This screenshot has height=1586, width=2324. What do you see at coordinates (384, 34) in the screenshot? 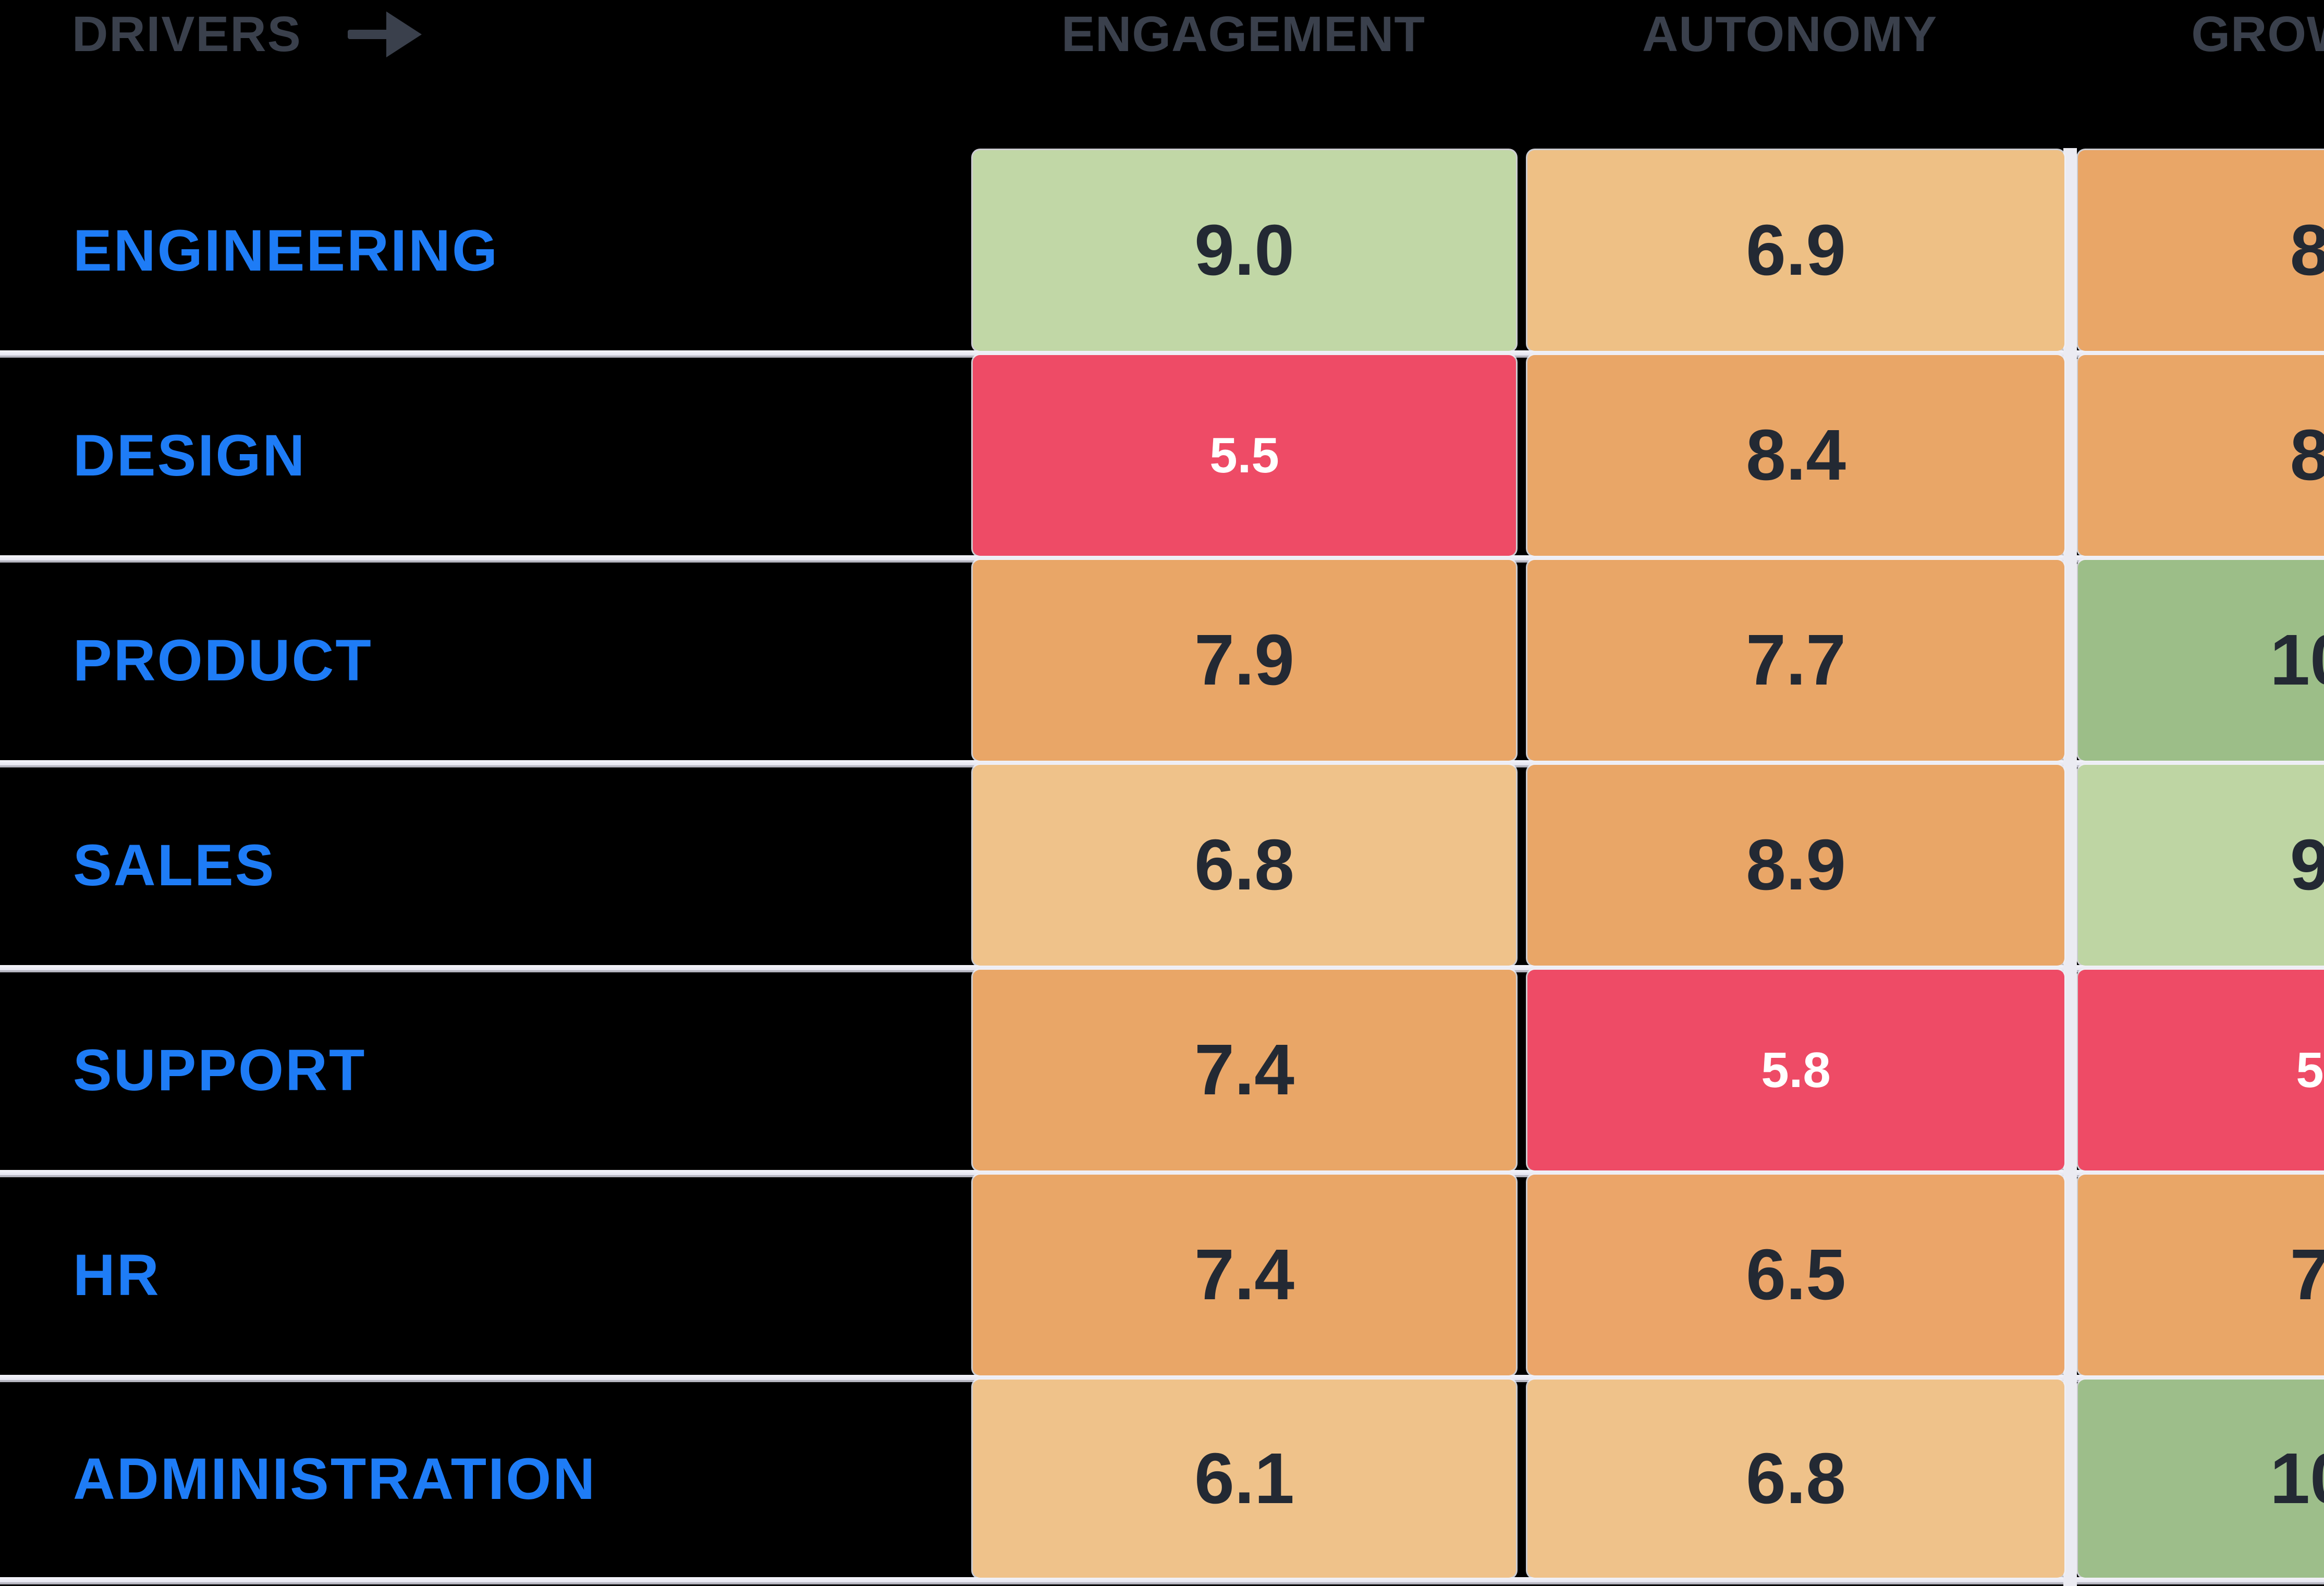
I see `right-arrow-icon` at bounding box center [384, 34].